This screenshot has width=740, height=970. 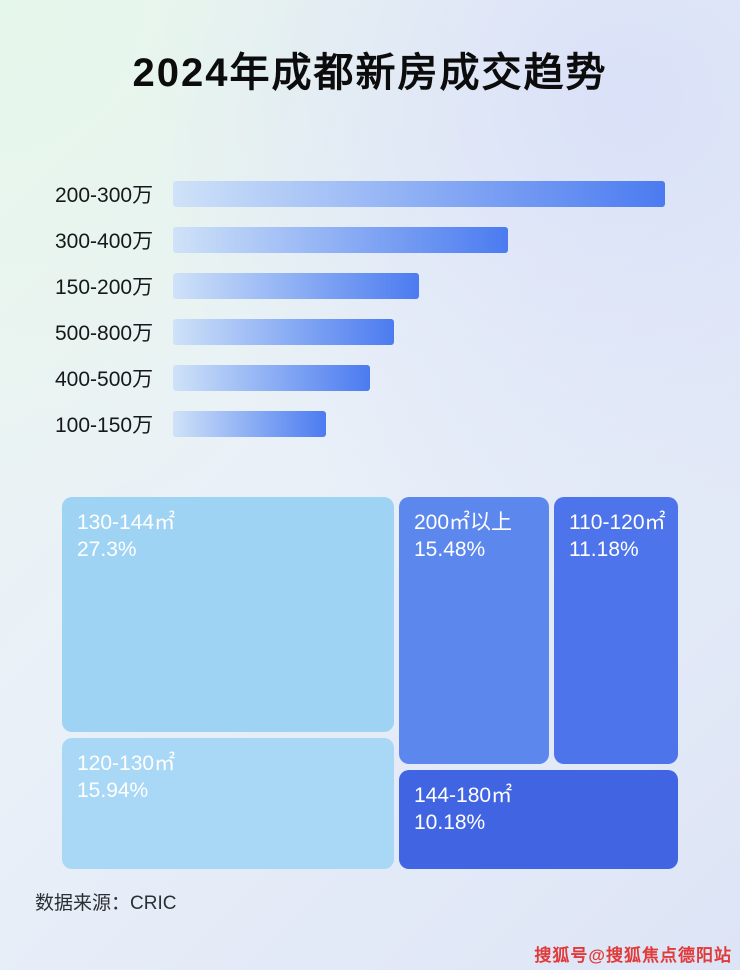 What do you see at coordinates (617, 522) in the screenshot?
I see `tile-label: 110-120㎡` at bounding box center [617, 522].